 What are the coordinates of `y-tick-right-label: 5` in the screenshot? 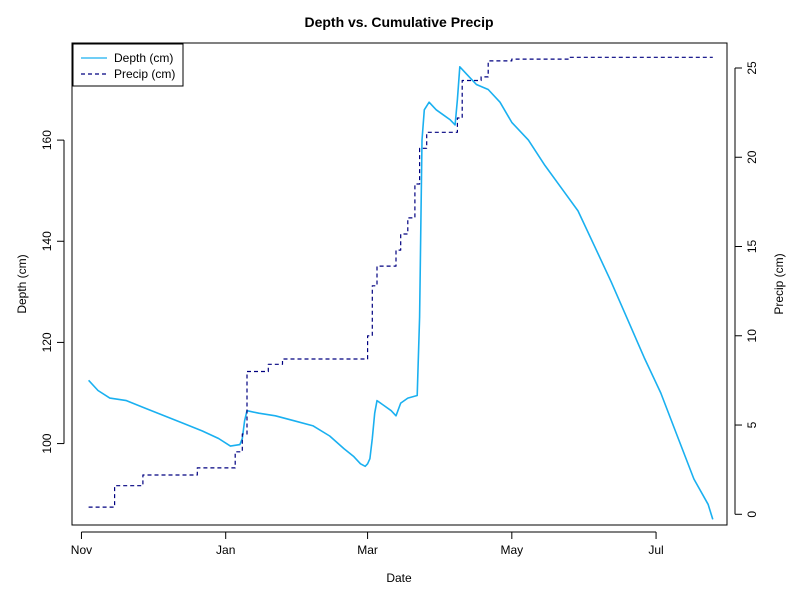 It's located at (752, 424).